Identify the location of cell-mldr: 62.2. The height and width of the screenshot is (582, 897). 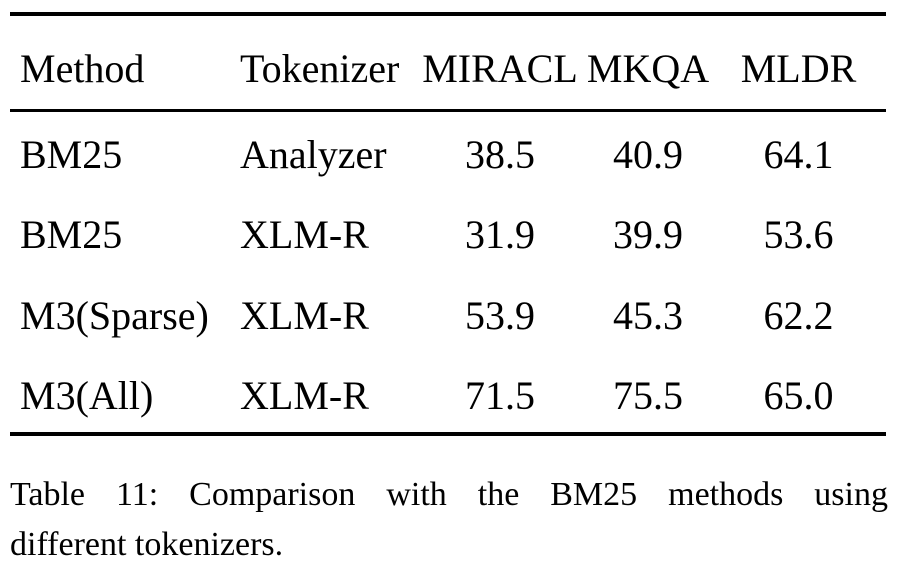
(798, 315).